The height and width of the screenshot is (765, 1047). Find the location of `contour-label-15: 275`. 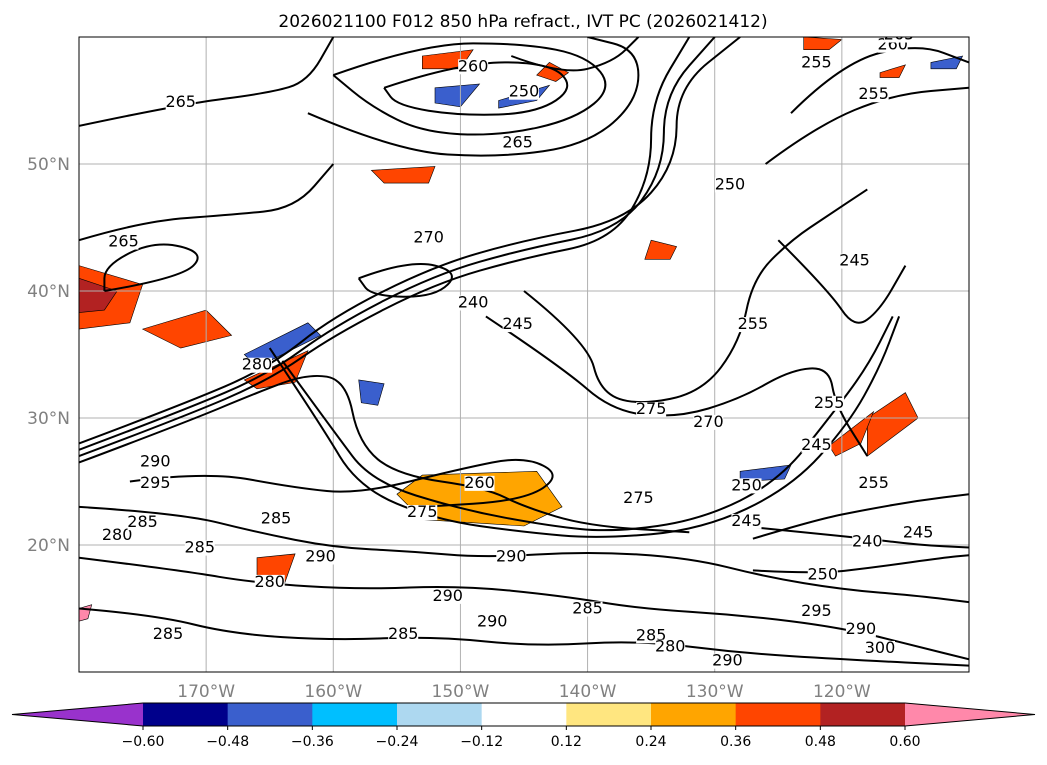

contour-label-15: 275 is located at coordinates (651, 408).